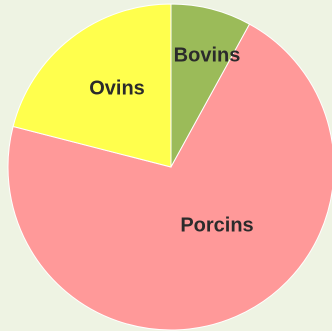 The image size is (332, 331). I want to click on slice-label-bovins: Bovins, so click(207, 55).